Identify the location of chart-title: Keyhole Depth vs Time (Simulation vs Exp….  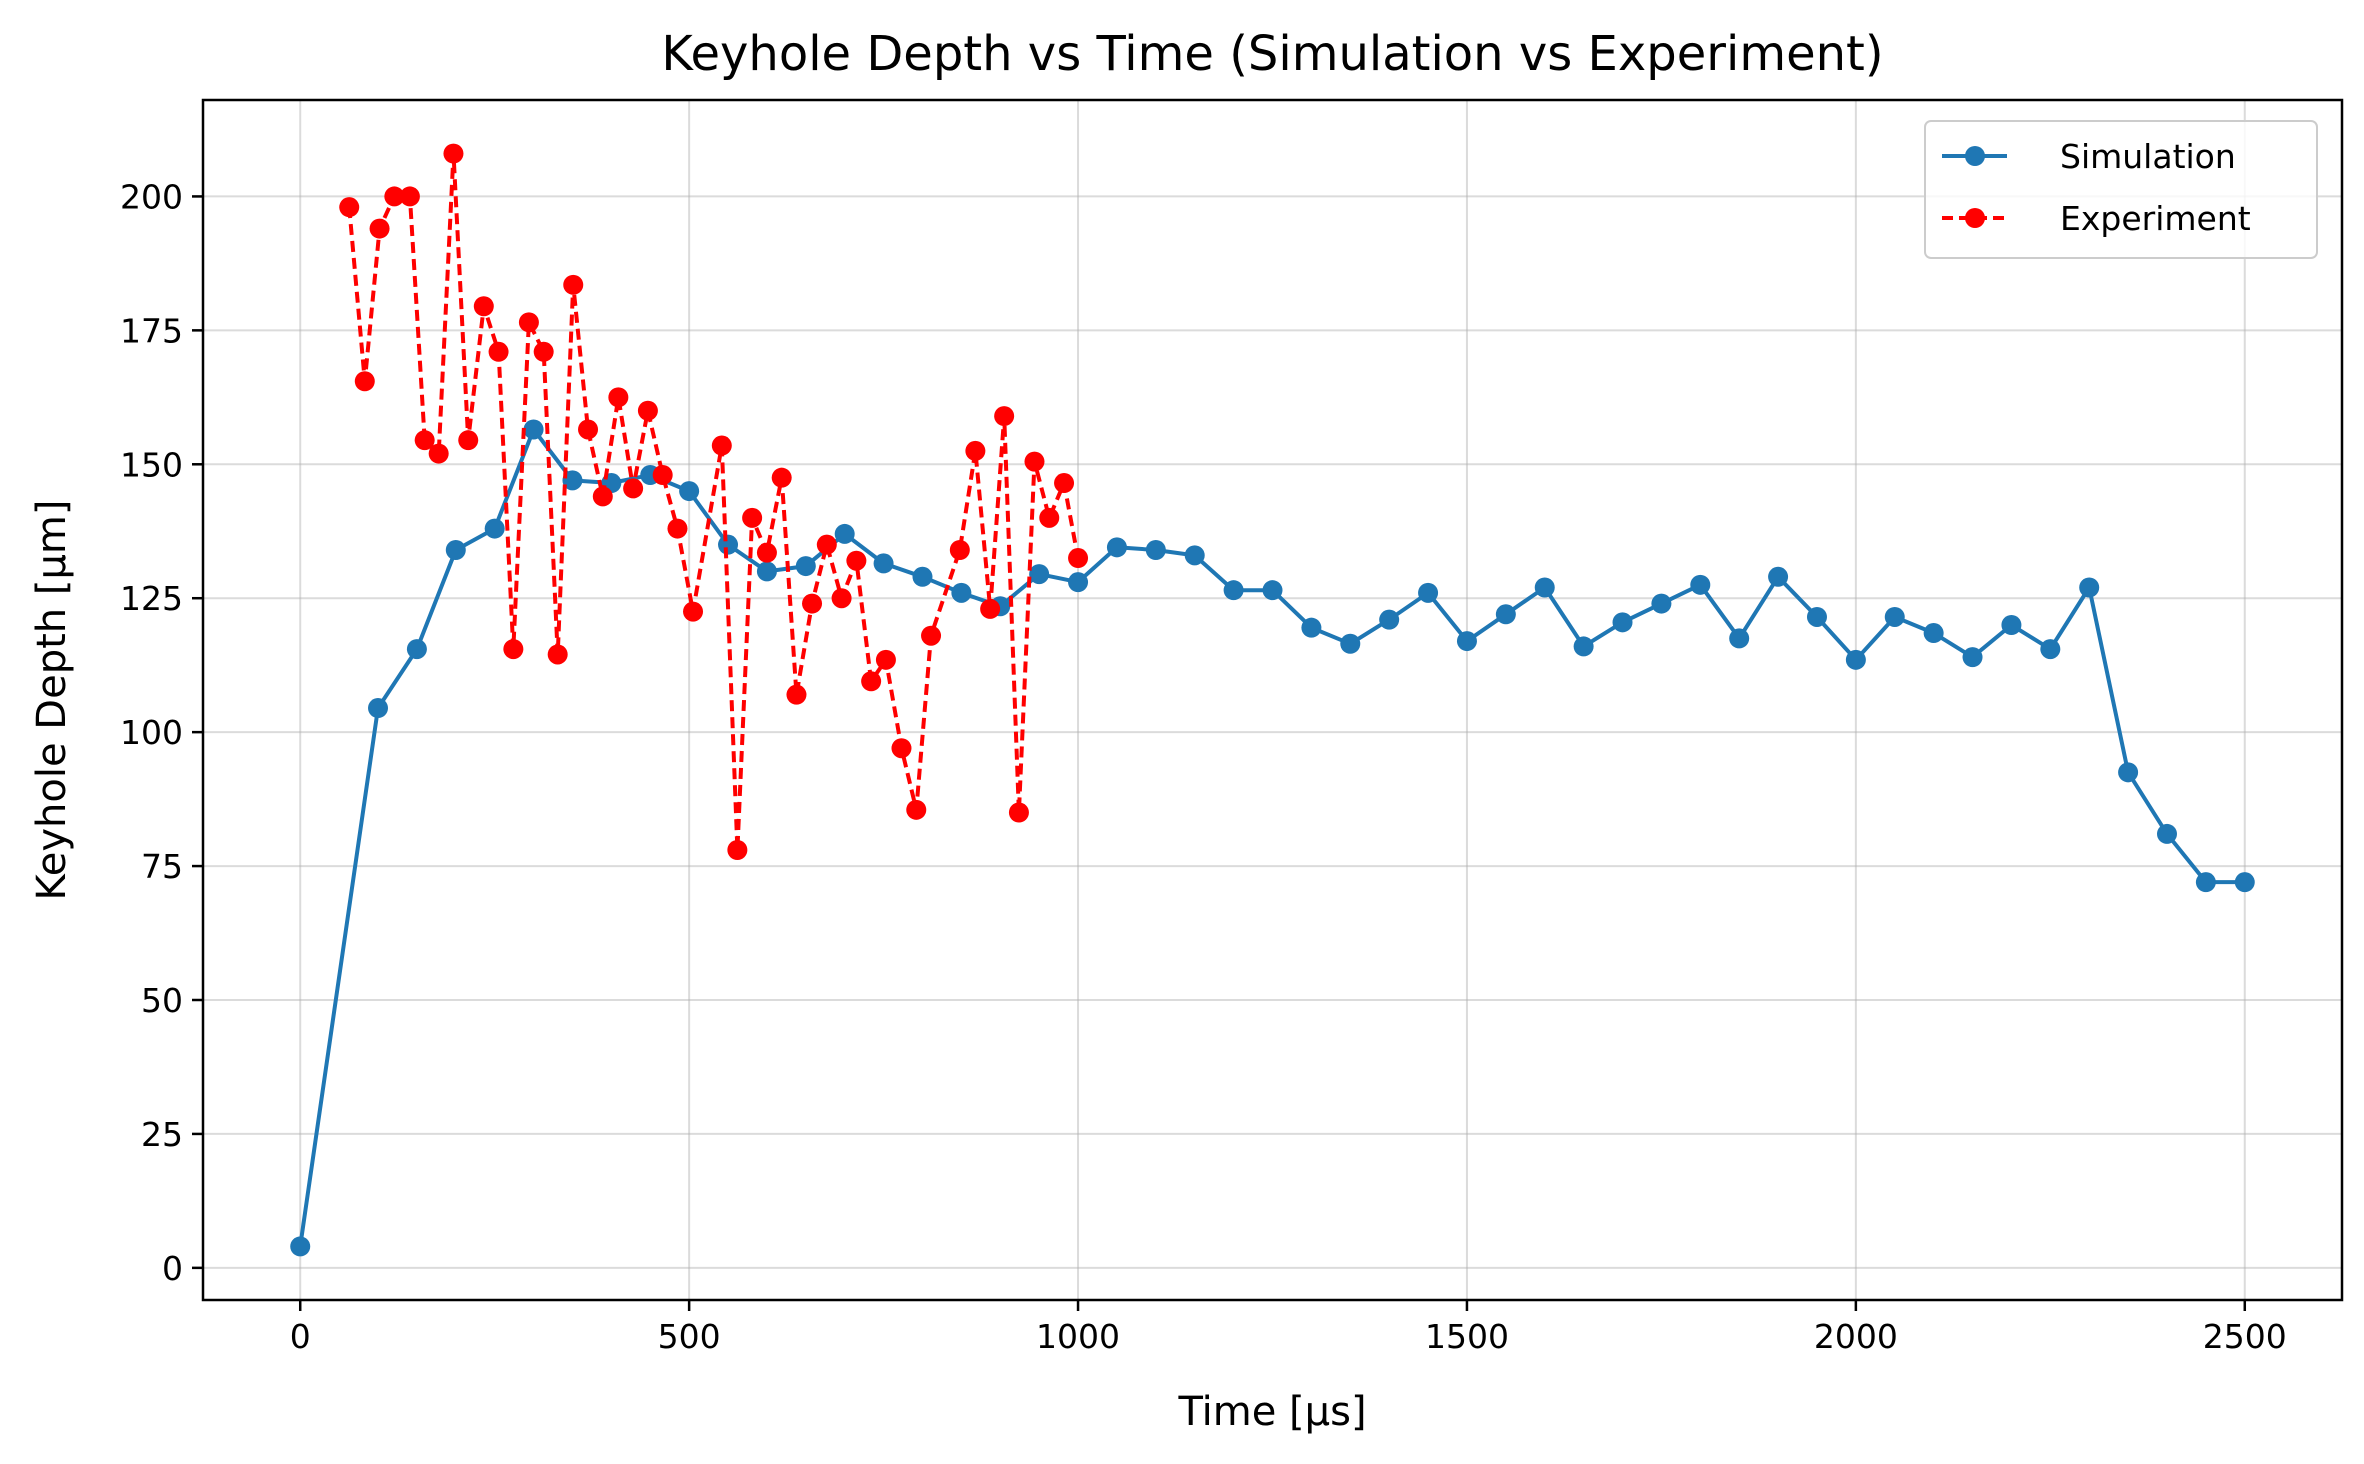
(1272, 54).